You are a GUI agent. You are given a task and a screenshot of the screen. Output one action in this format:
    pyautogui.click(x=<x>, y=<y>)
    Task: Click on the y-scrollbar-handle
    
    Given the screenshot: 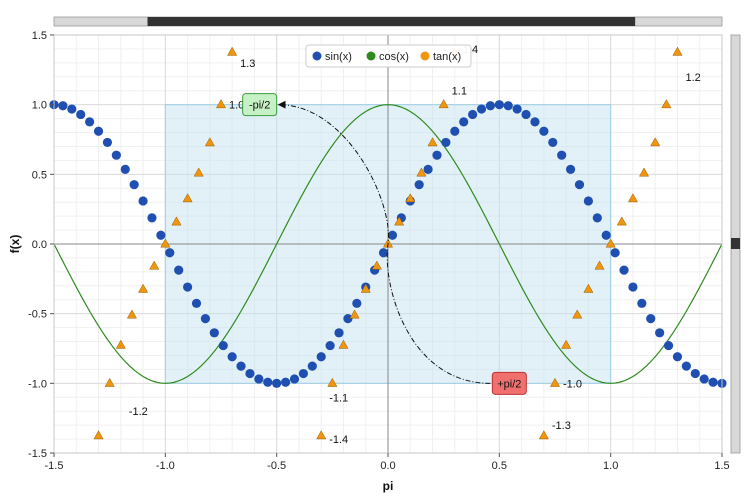 What is the action you would take?
    pyautogui.click(x=735, y=243)
    